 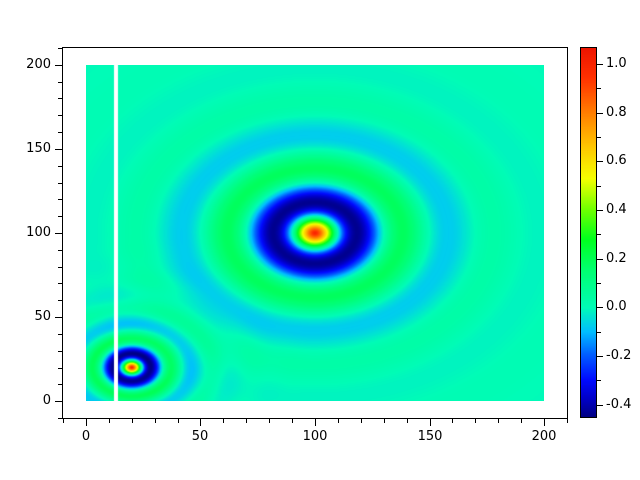 What do you see at coordinates (619, 355) in the screenshot?
I see `colorbar-tick-label: -0.2` at bounding box center [619, 355].